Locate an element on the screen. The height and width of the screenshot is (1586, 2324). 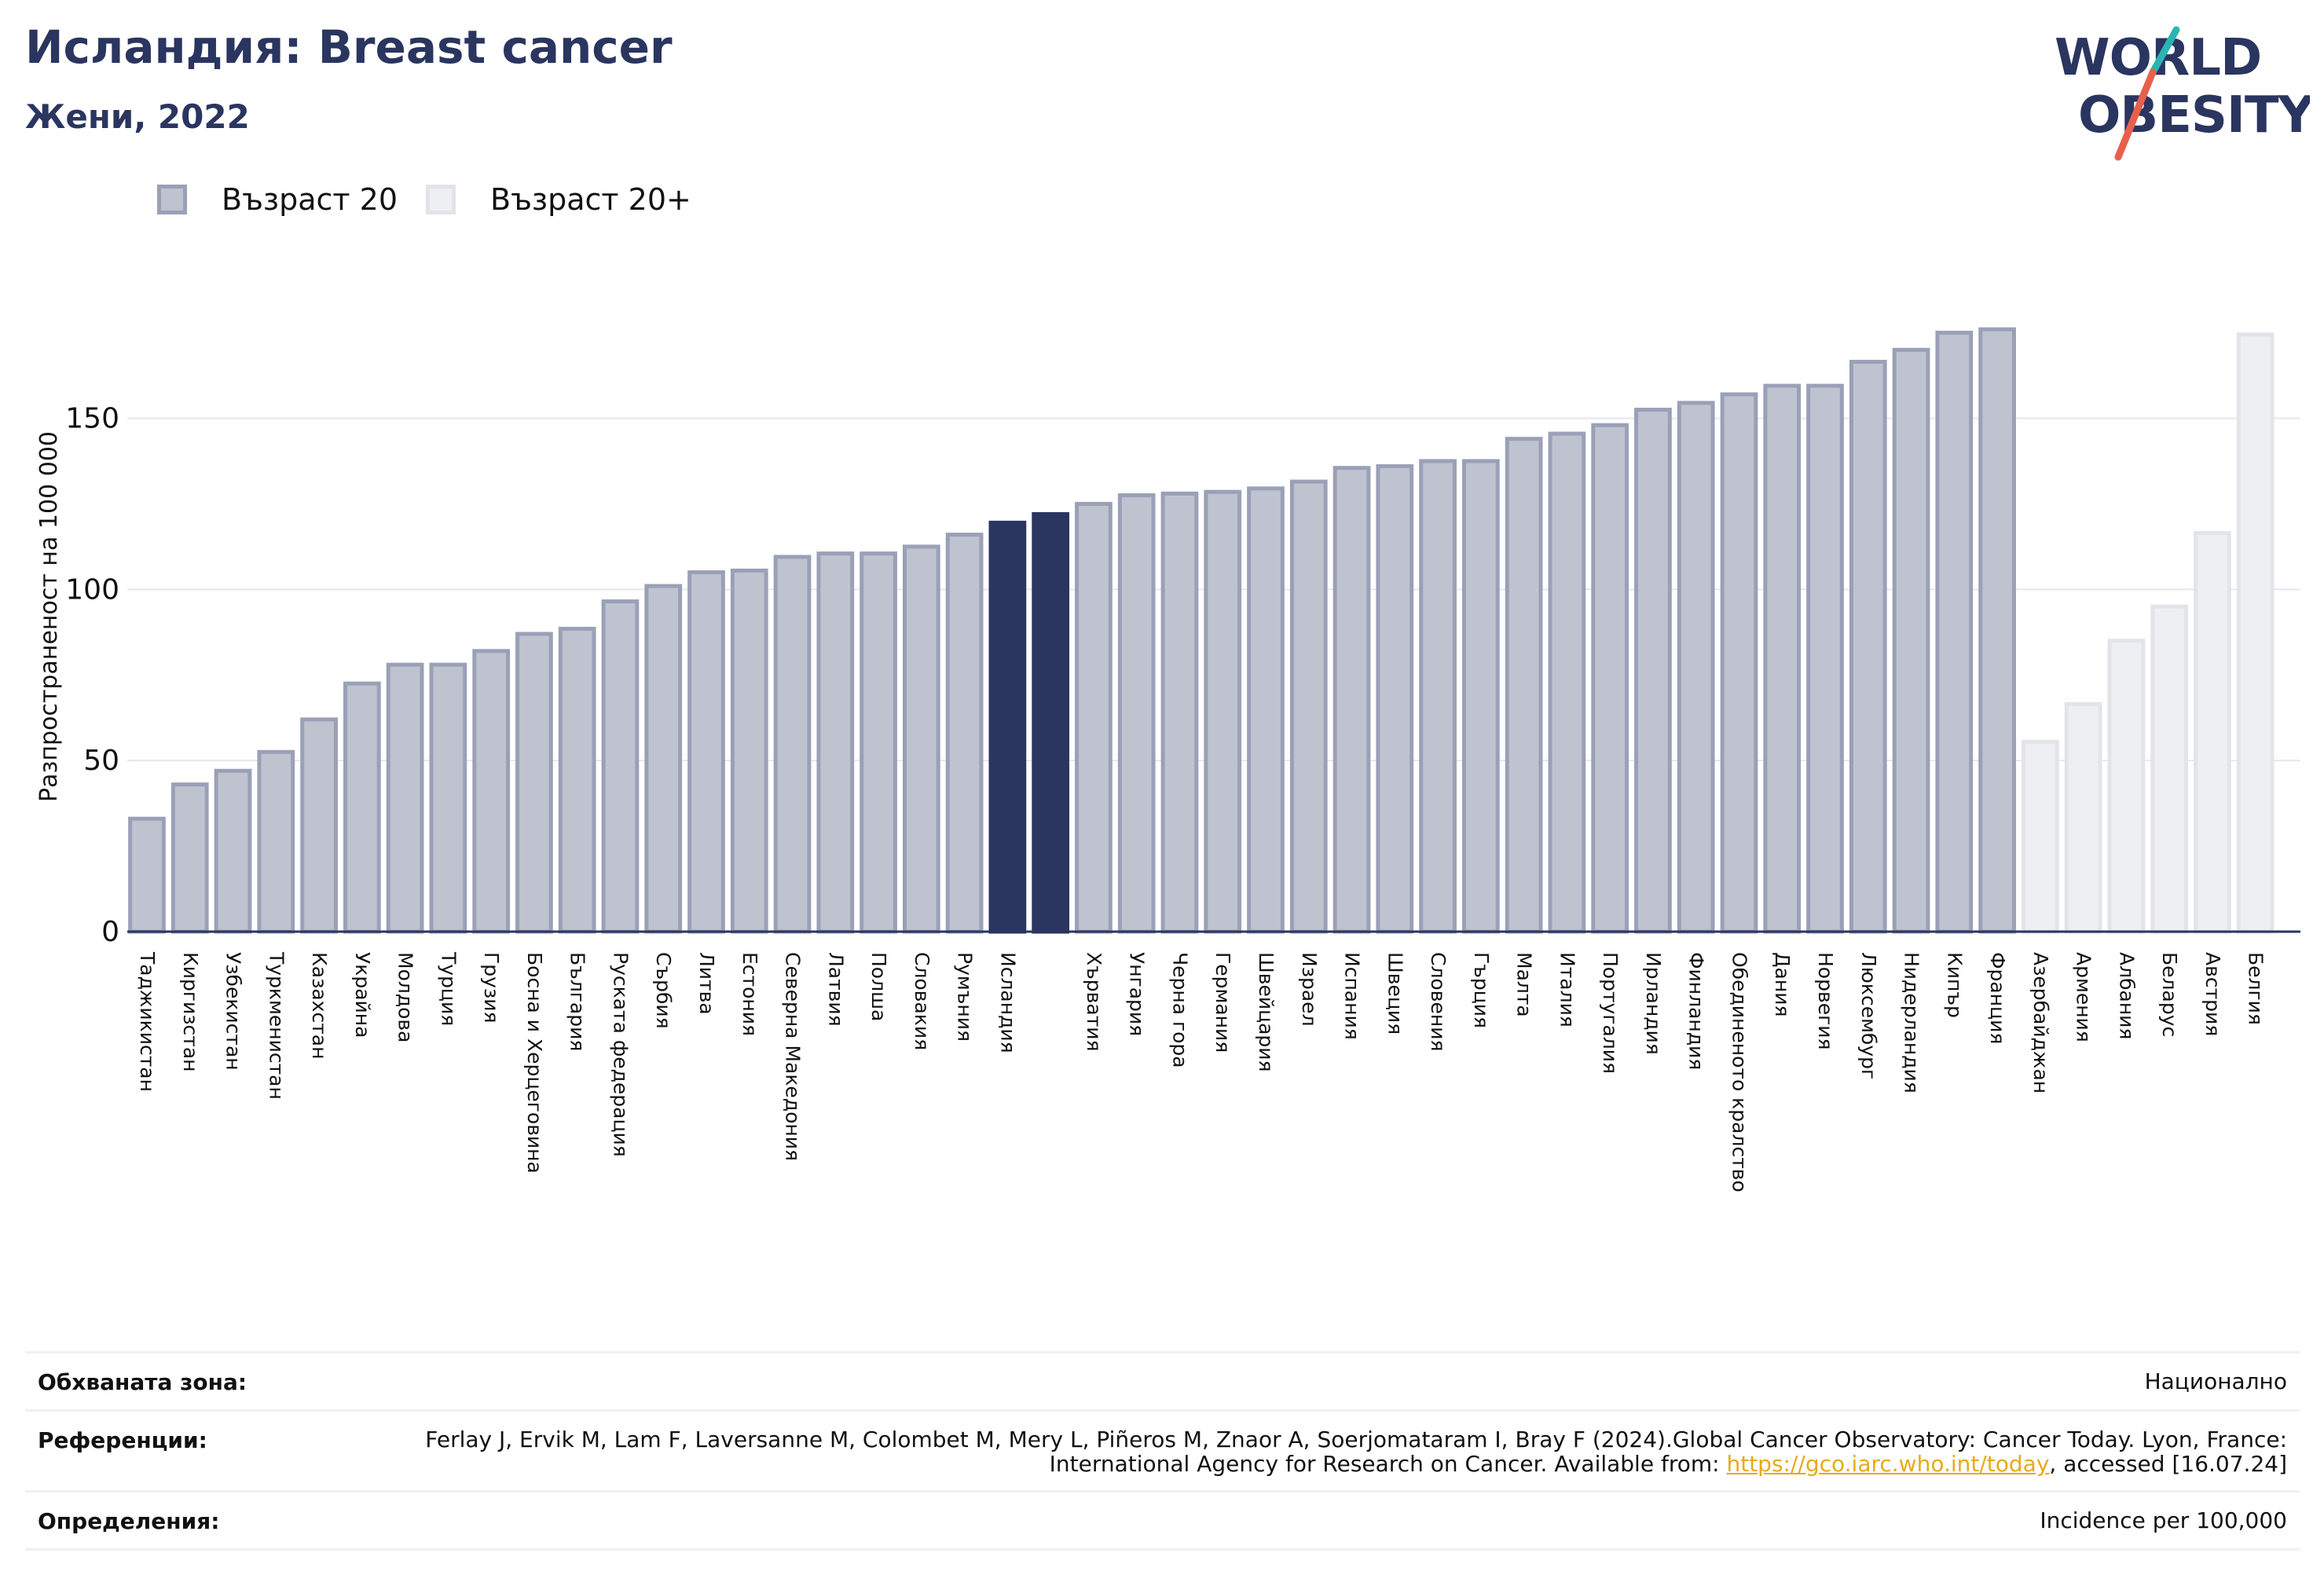
x-tick-label: Исландия is located at coordinates (1007, 1003).